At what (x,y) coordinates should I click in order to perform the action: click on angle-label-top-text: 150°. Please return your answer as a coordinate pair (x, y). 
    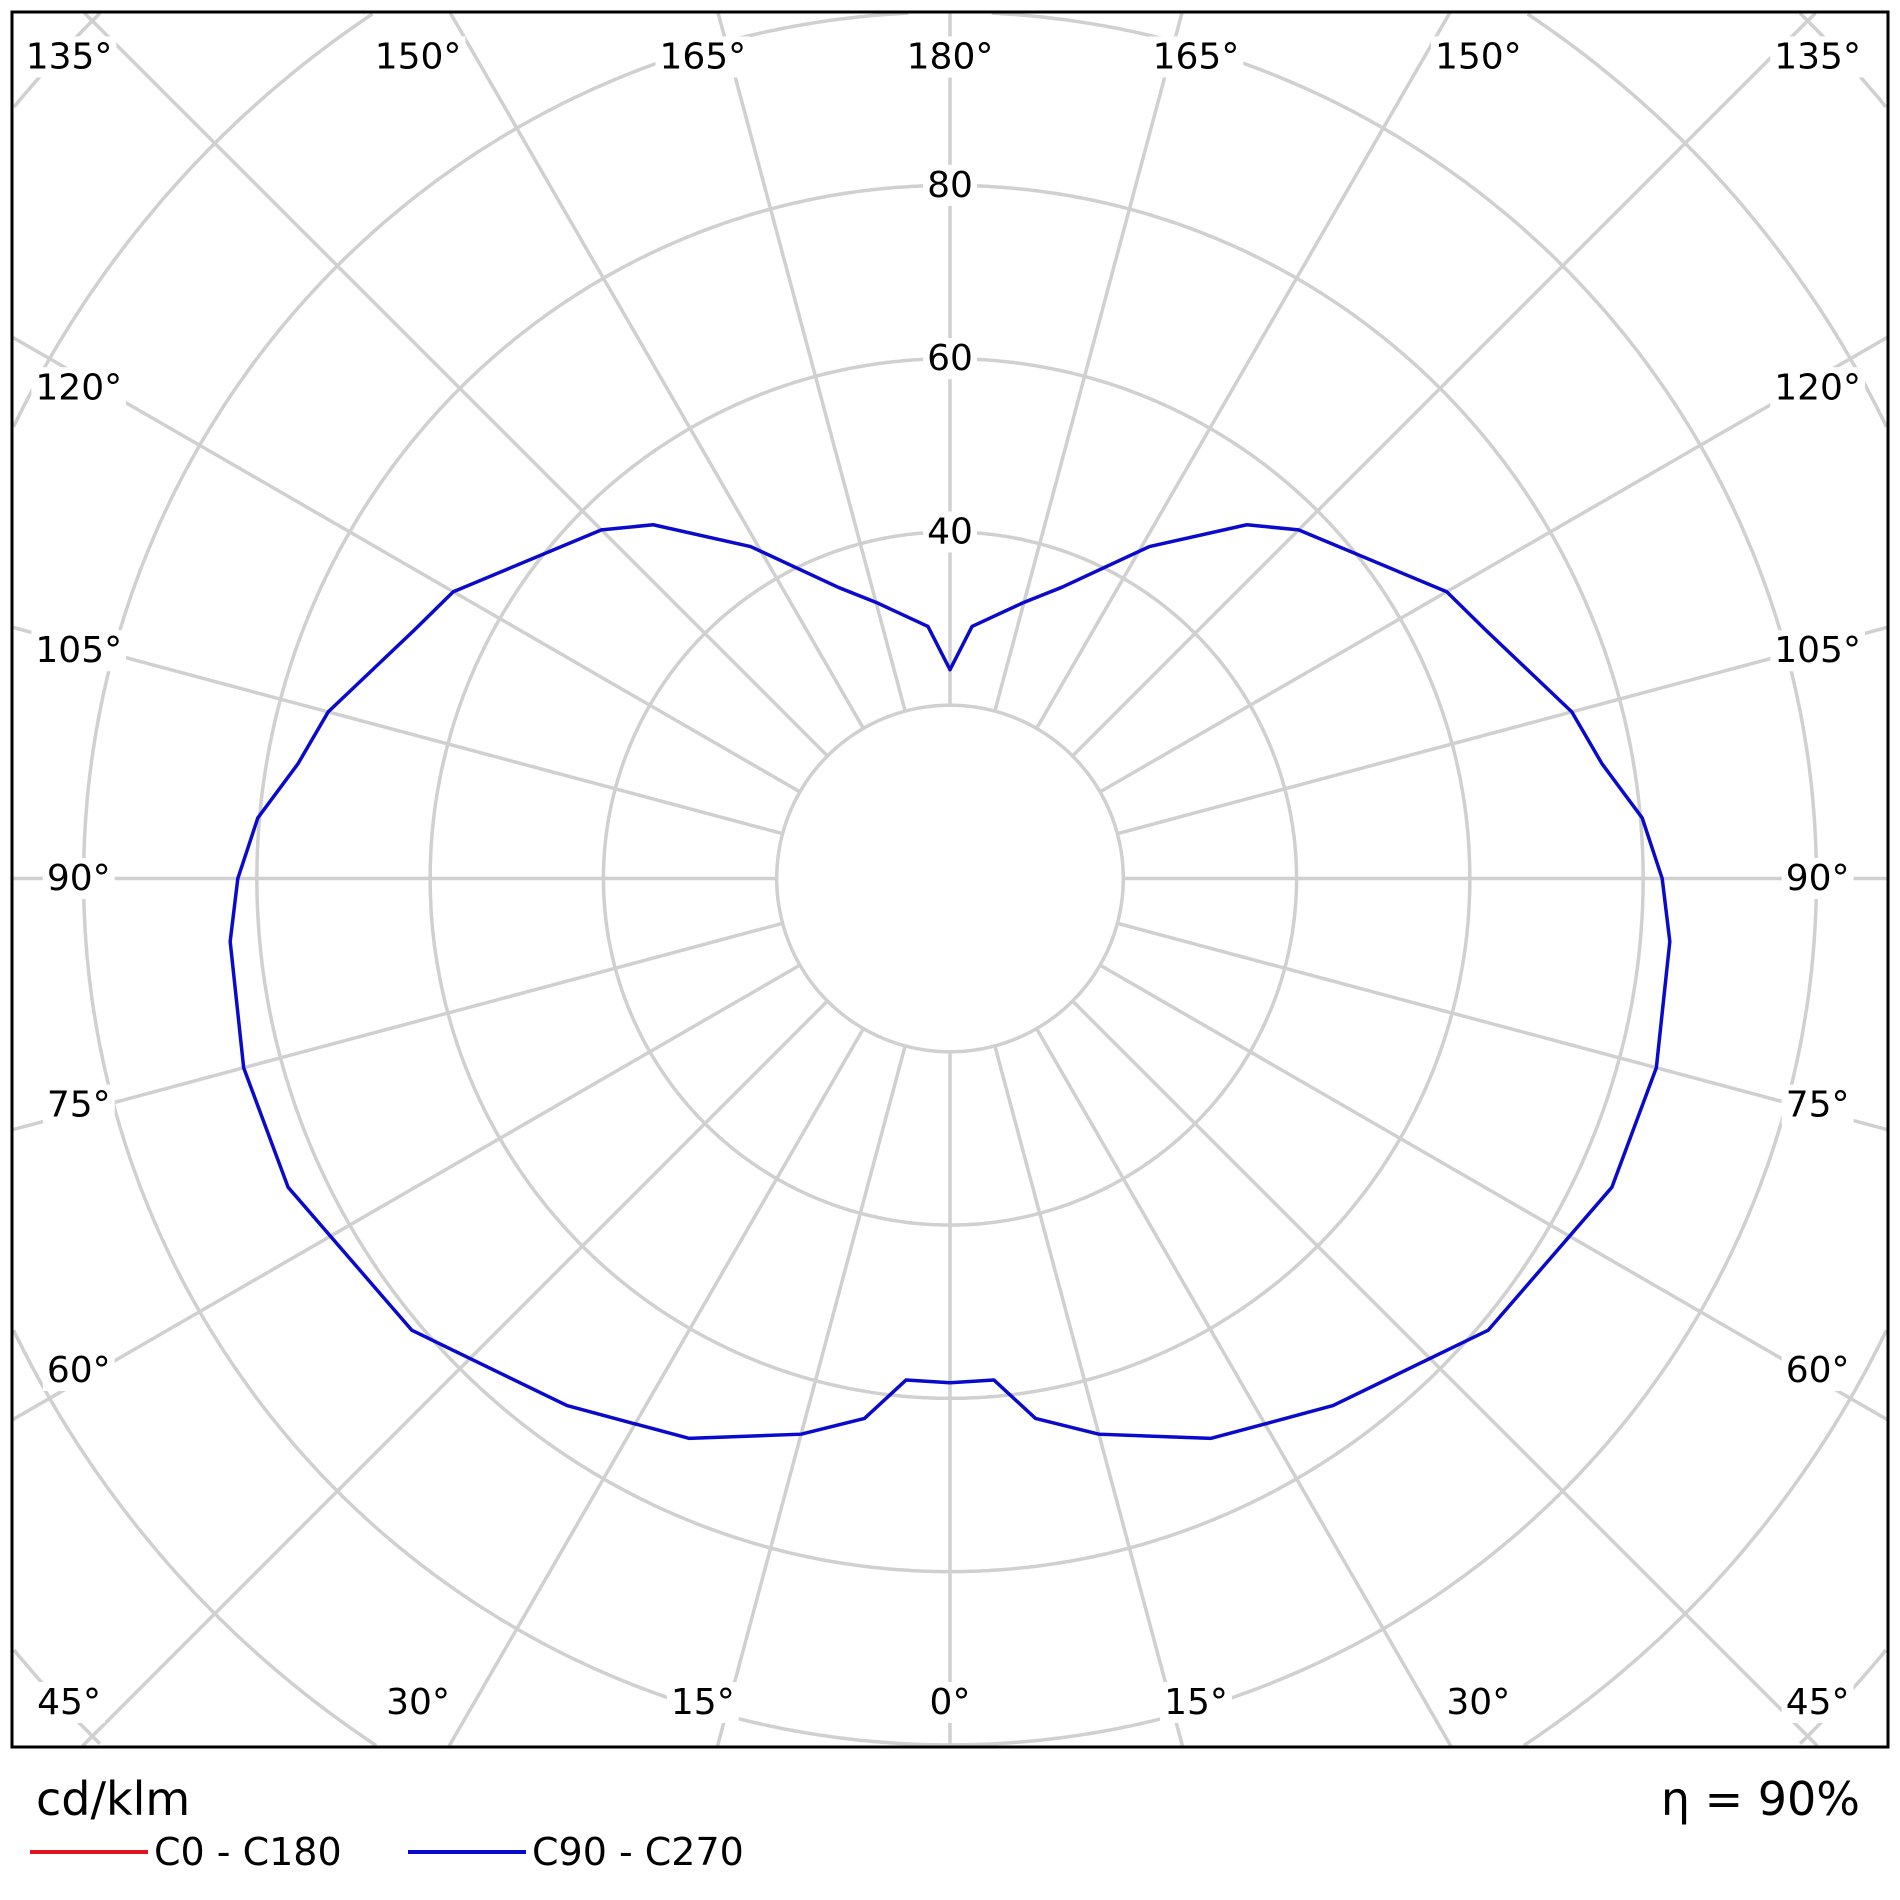
    Looking at the image, I should click on (418, 56).